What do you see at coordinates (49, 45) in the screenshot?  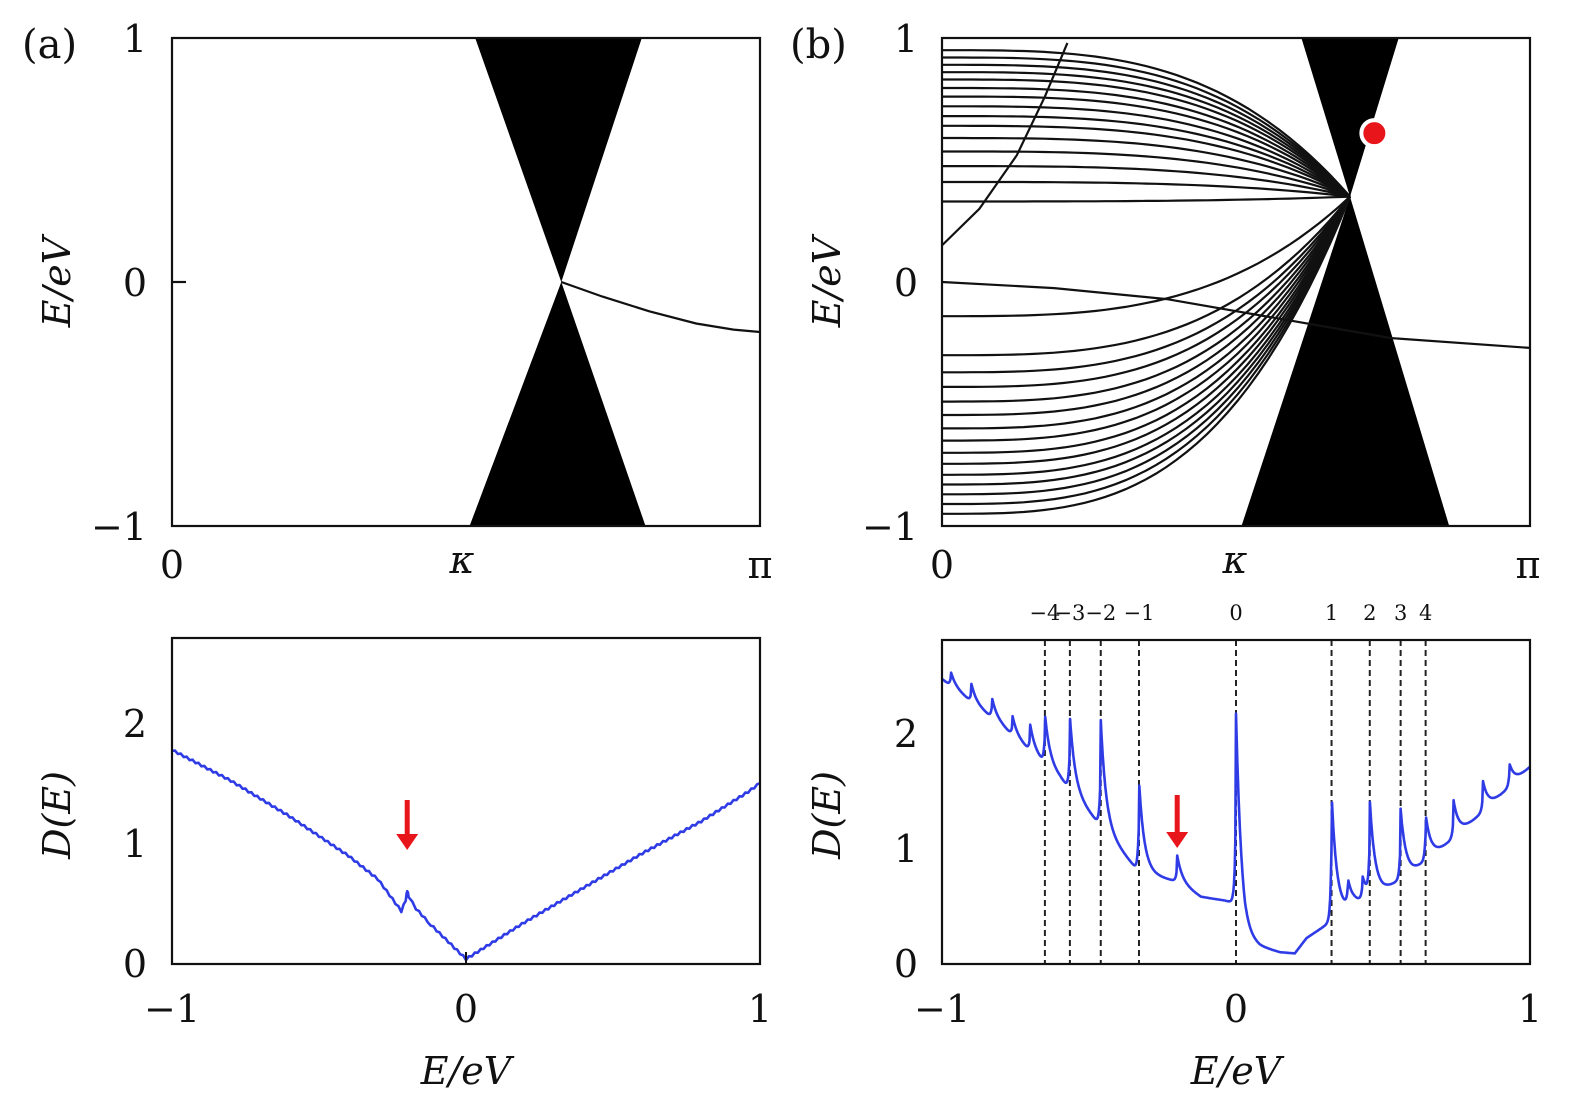 I see `panel-label-a: (a)` at bounding box center [49, 45].